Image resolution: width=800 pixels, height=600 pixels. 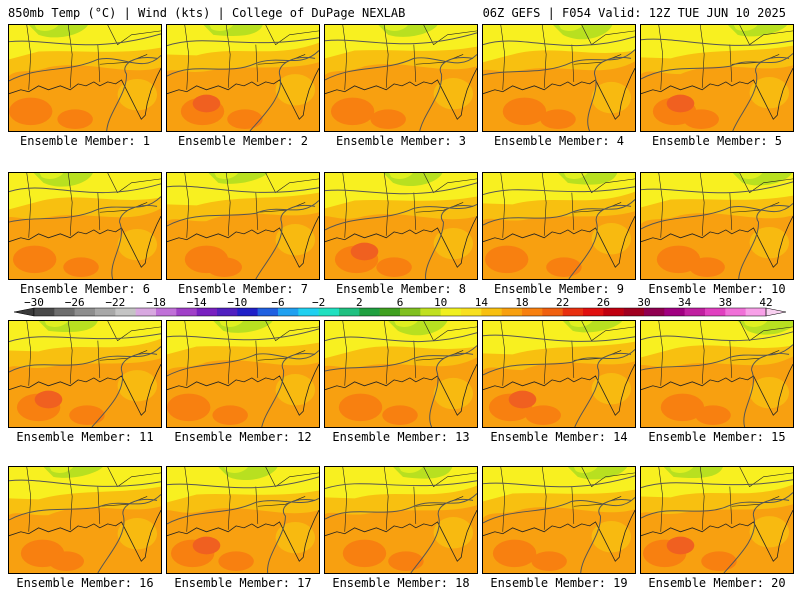 I want to click on colorbar-tick-label: −26, so click(x=75, y=302).